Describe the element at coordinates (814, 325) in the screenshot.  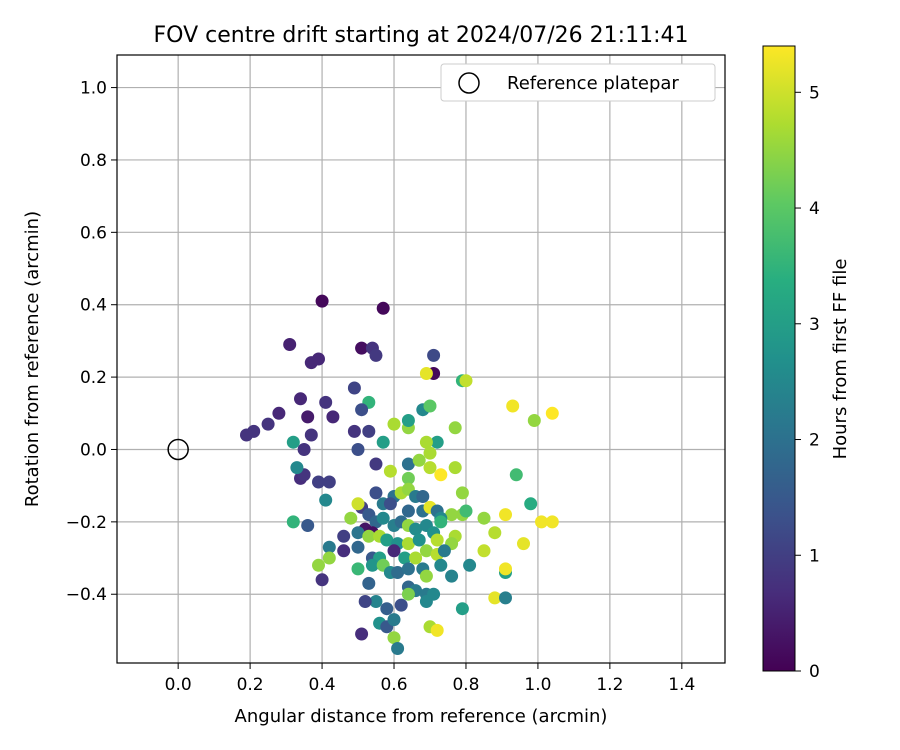
I see `colorbar-tick-label: 3` at that location.